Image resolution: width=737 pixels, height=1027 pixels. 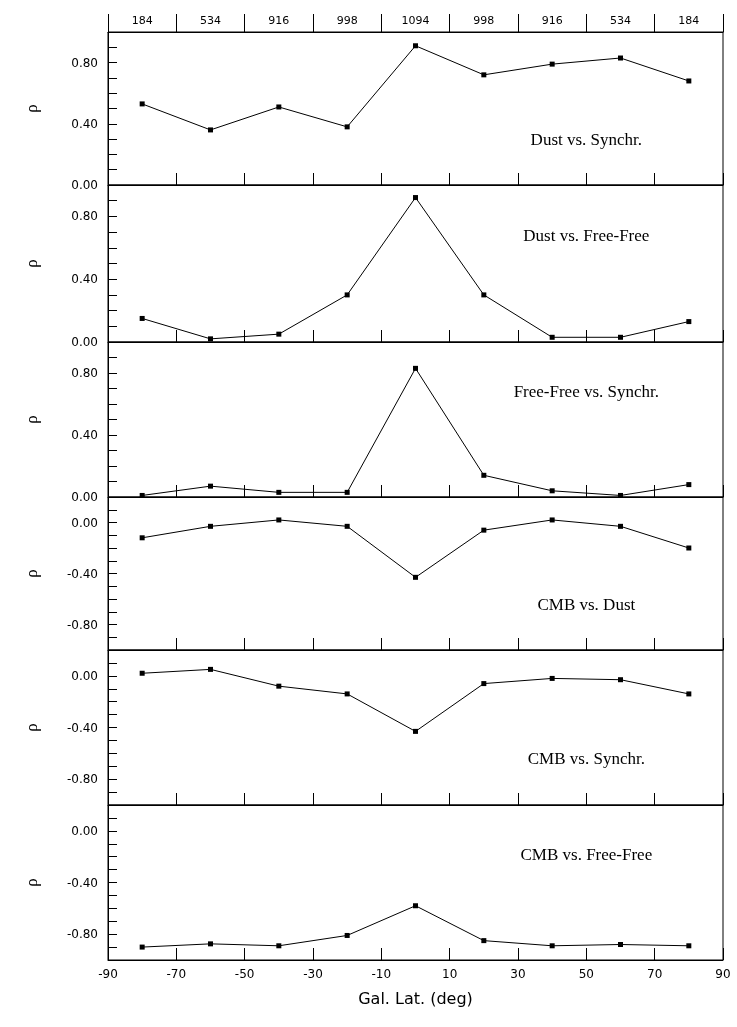 I want to click on x-tick-label: 30, so click(x=518, y=974).